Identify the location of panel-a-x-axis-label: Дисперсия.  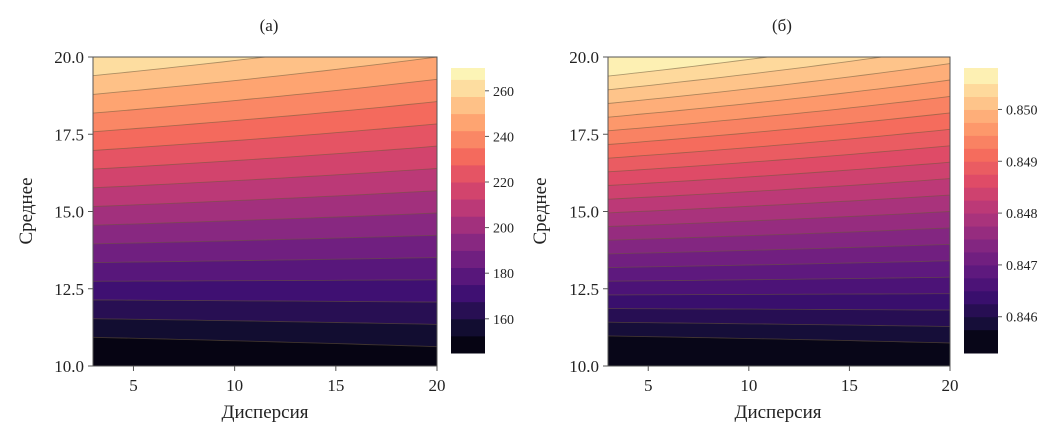
(264, 412).